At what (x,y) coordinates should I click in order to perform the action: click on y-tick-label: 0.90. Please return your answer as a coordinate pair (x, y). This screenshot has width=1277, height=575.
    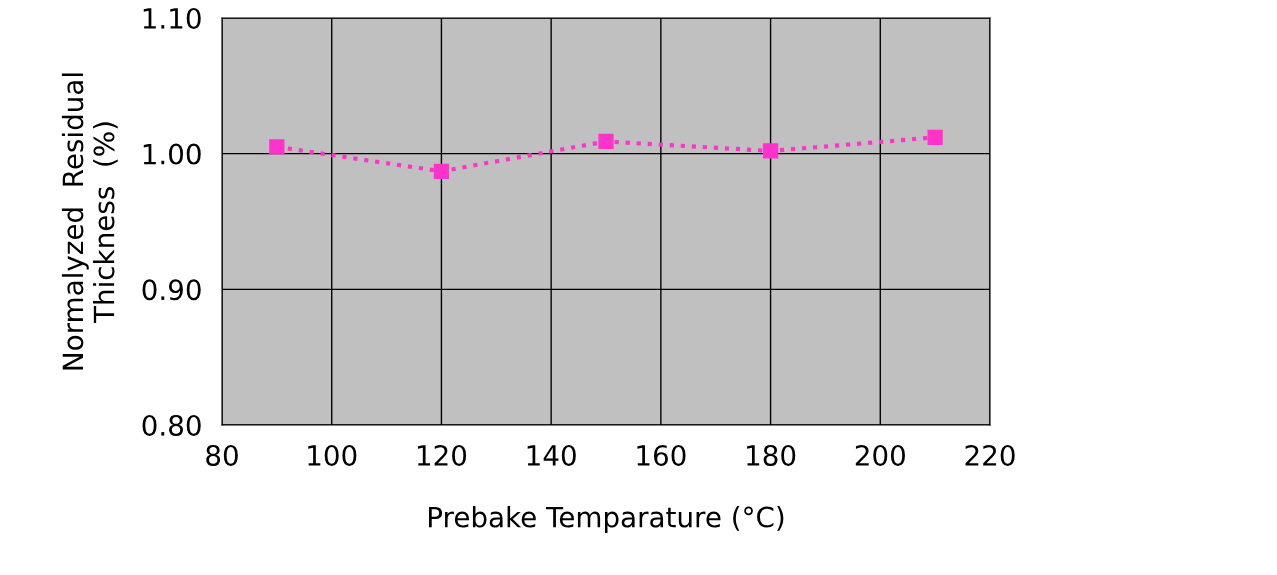
    Looking at the image, I should click on (171, 290).